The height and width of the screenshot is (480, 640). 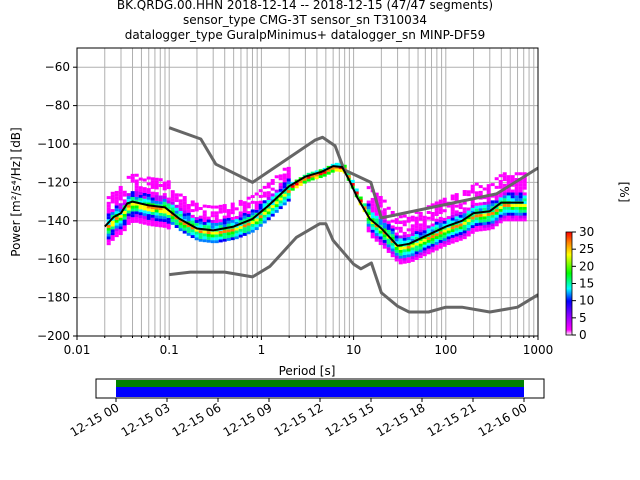 What do you see at coordinates (53, 221) in the screenshot?
I see `y-tick-label: −140` at bounding box center [53, 221].